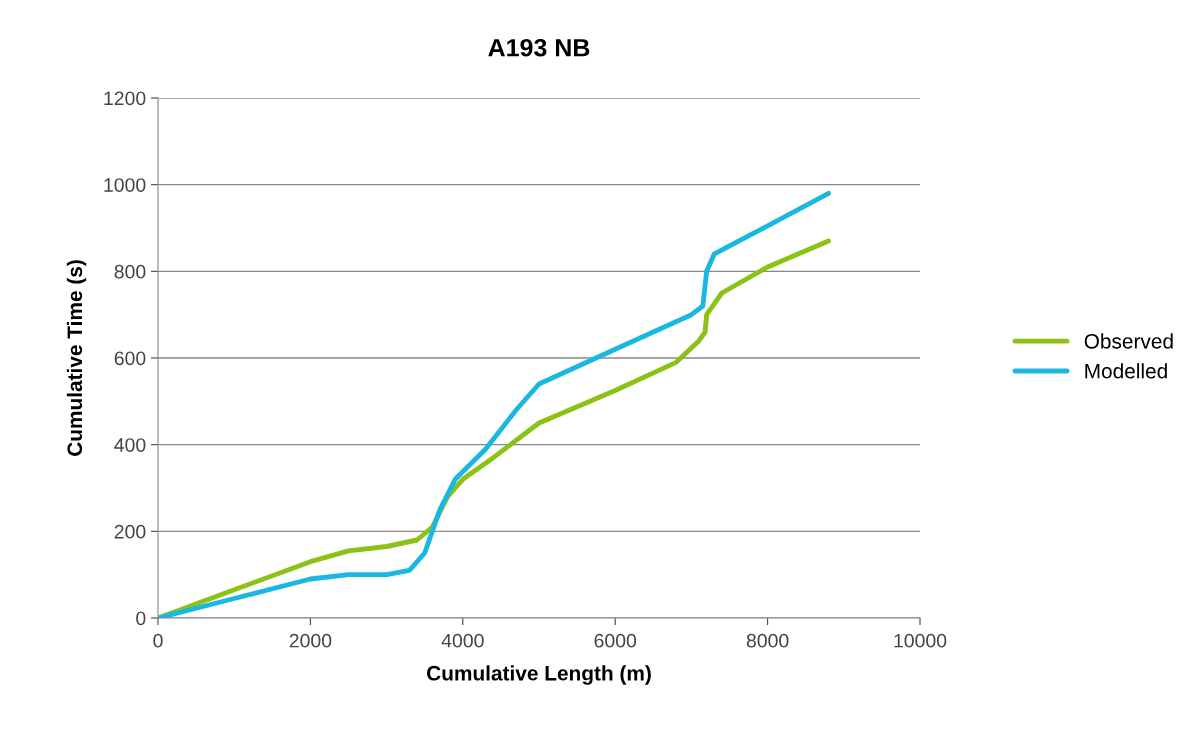  Describe the element at coordinates (462, 640) in the screenshot. I see `x-tick-label: 4000` at that location.